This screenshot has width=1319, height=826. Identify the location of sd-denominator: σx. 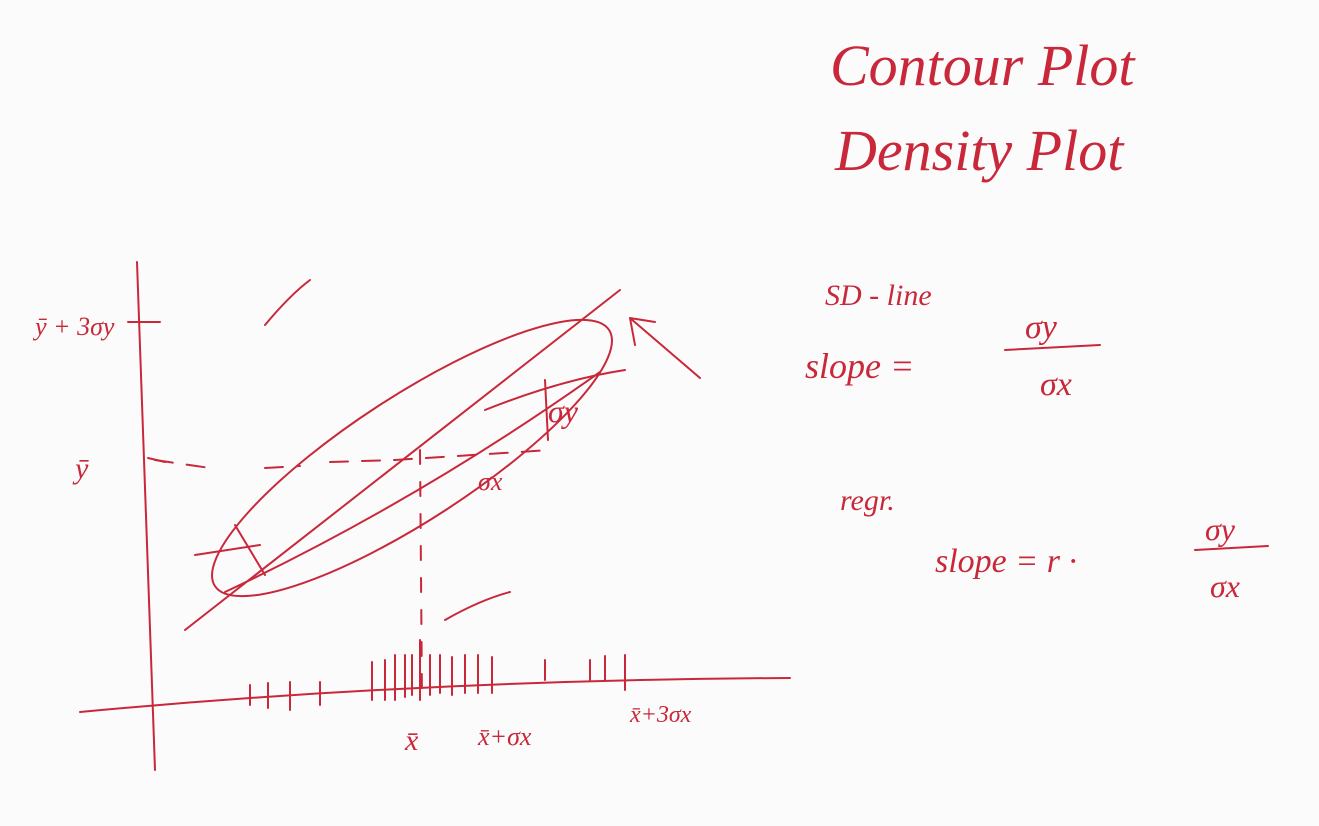
(1056, 384).